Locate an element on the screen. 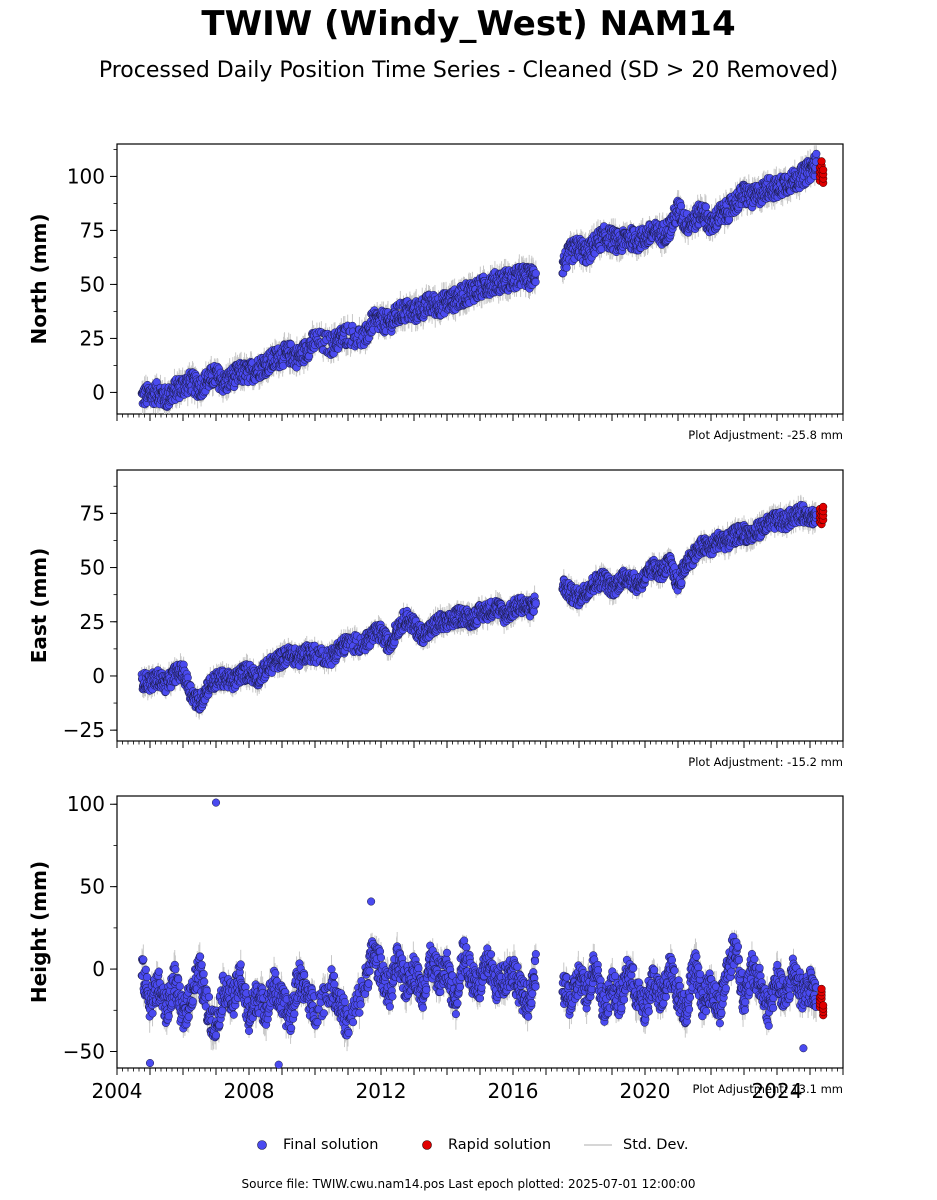 The image size is (937, 1200). y-axis-label: North (mm) is located at coordinates (39, 278).